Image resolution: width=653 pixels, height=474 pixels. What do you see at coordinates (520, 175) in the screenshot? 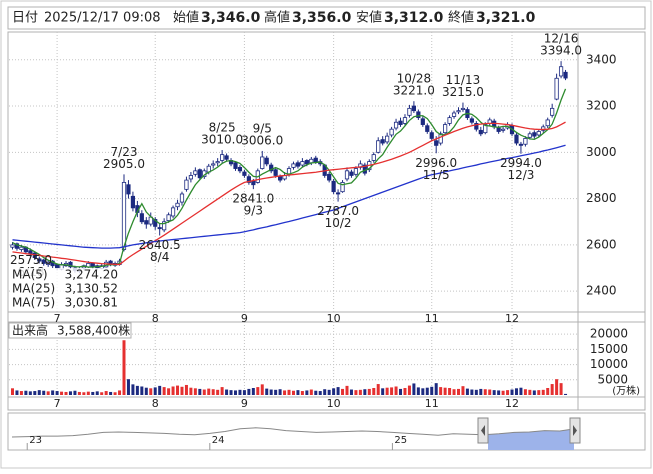
I see `annotation-date: 12/3` at bounding box center [520, 175].